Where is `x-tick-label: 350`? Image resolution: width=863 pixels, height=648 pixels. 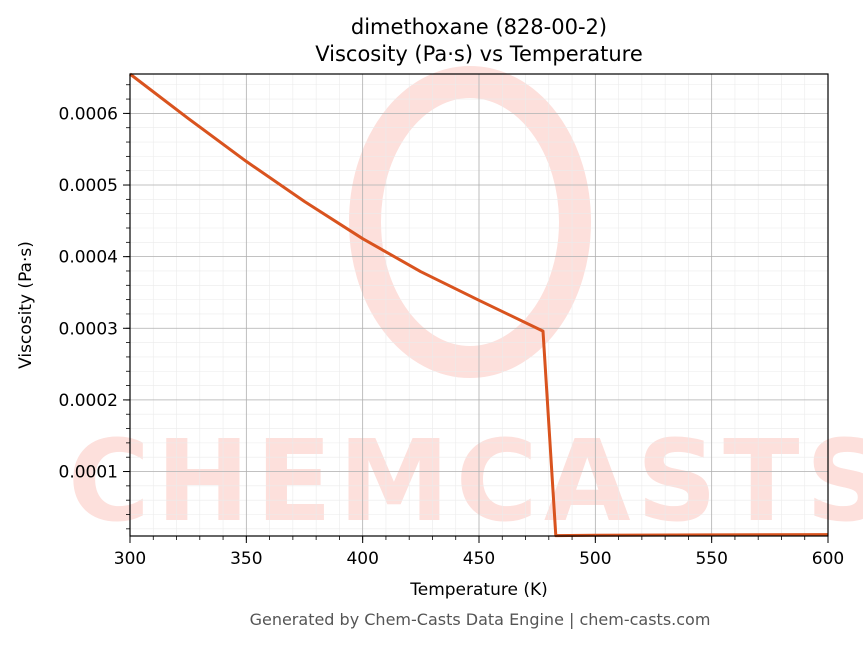 x-tick-label: 350 is located at coordinates (246, 559).